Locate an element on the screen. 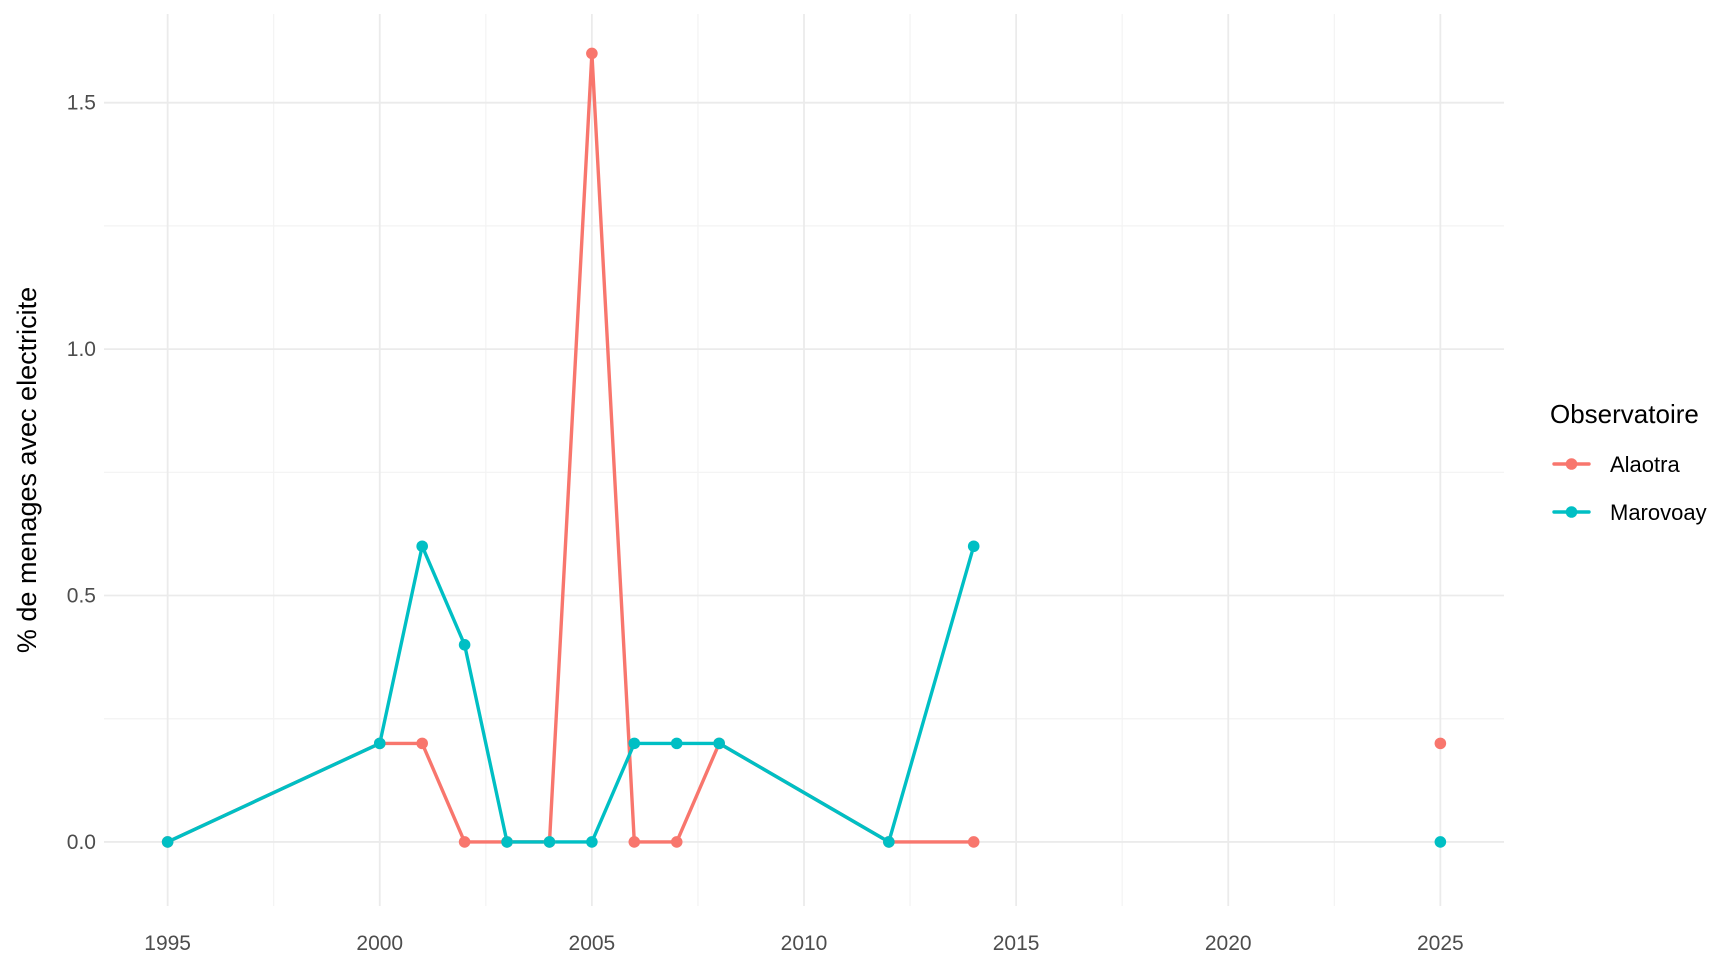 The height and width of the screenshot is (960, 1728). y-tick-label: 0.0 is located at coordinates (81, 842).